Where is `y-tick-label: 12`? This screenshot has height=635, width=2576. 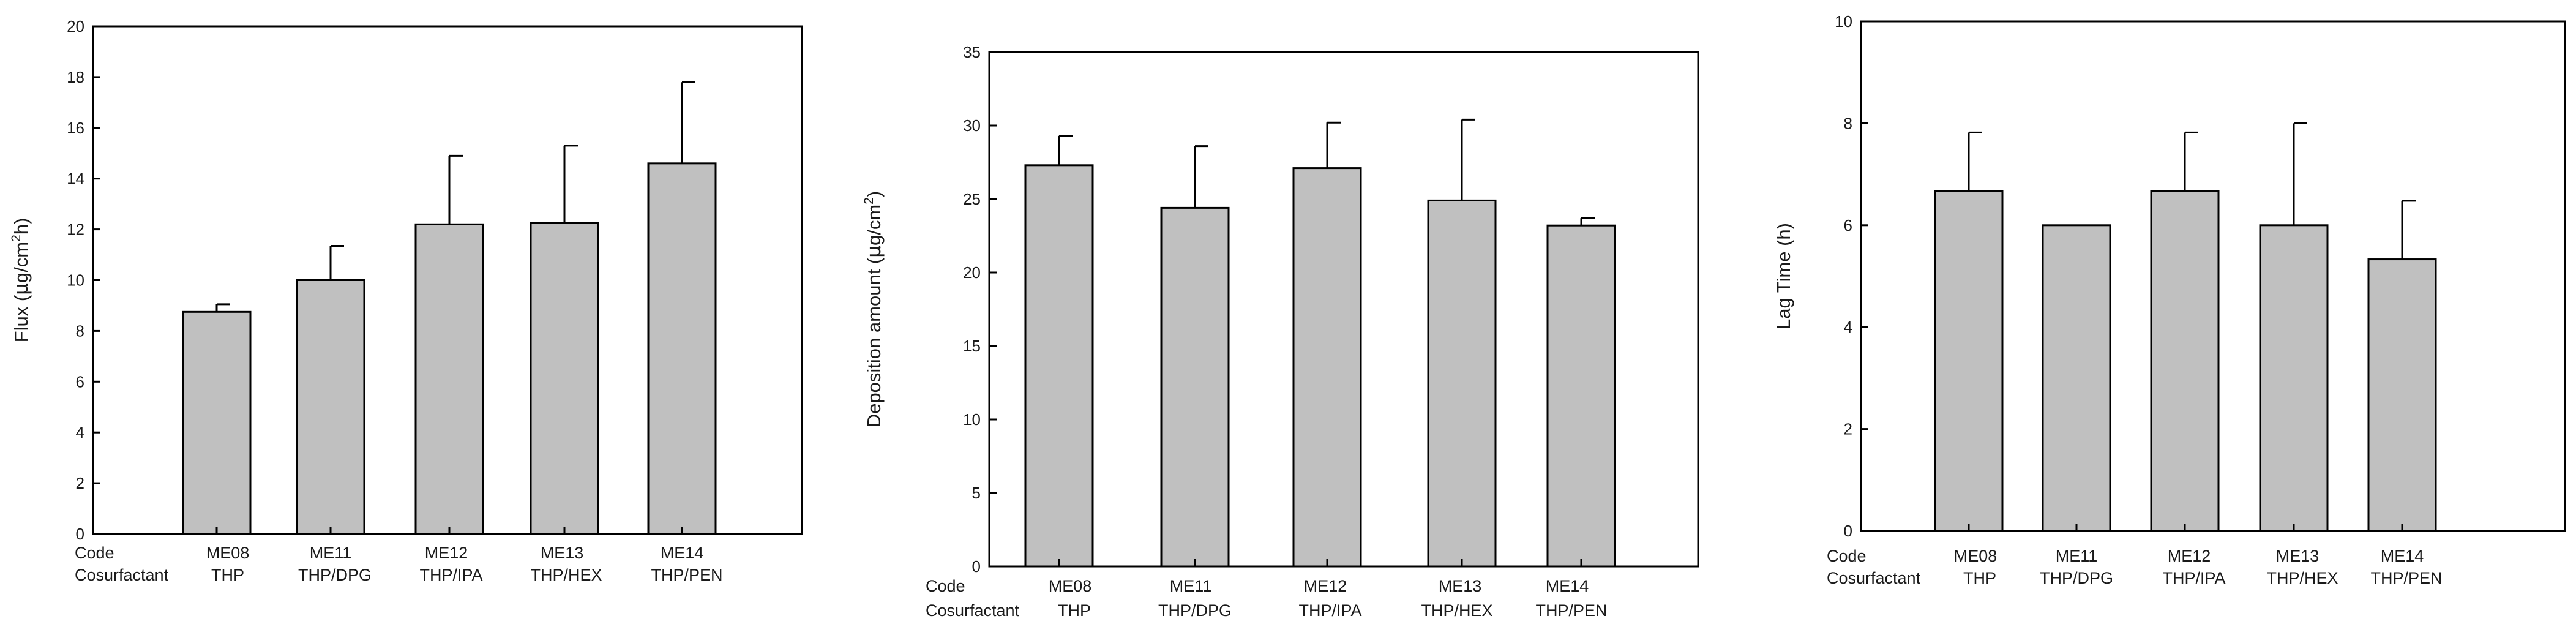 y-tick-label: 12 is located at coordinates (76, 229).